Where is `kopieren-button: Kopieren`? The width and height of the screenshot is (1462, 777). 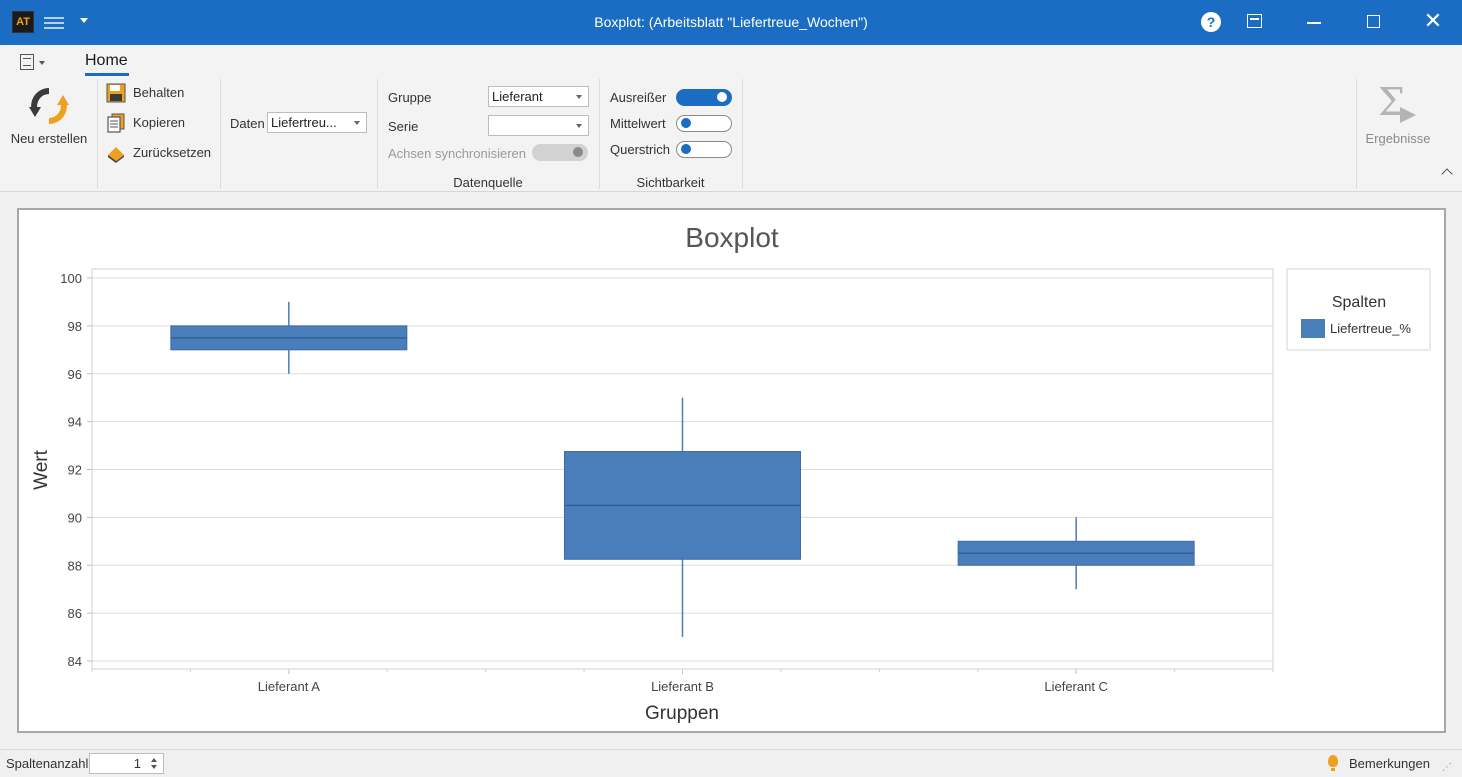 kopieren-button: Kopieren is located at coordinates (156, 124).